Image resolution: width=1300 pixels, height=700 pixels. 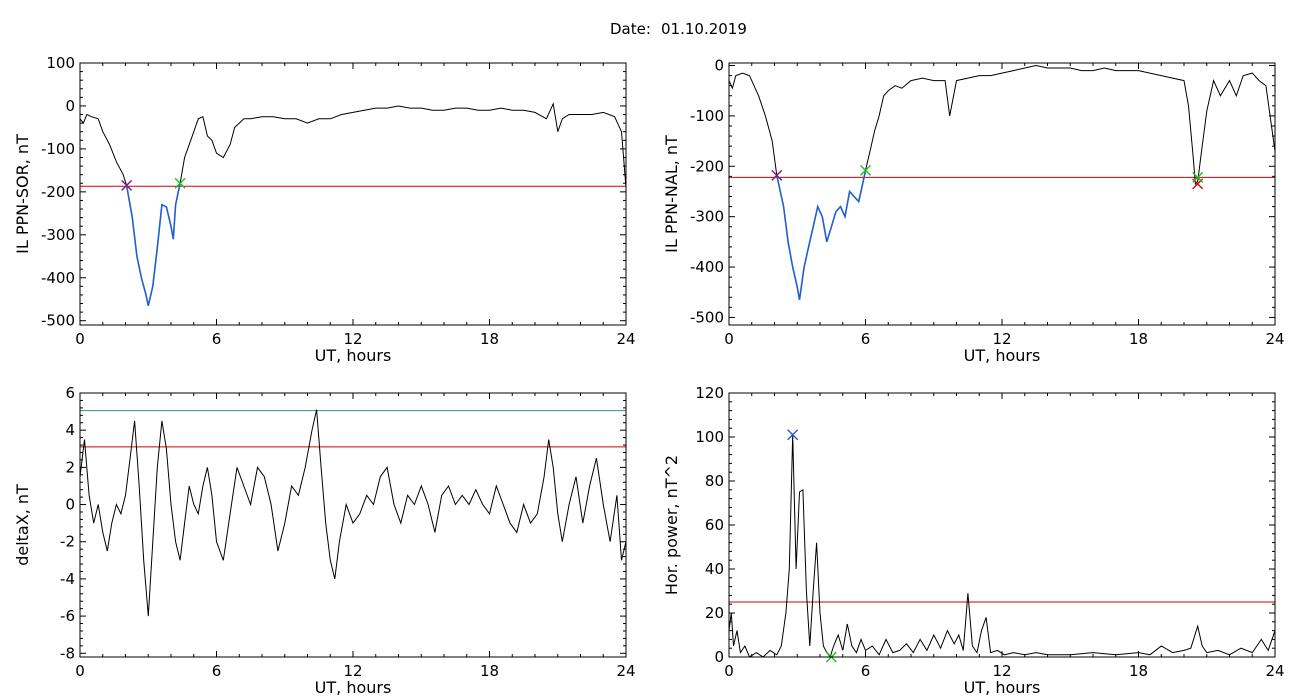 I want to click on y-tick-label: -8, so click(x=67, y=653).